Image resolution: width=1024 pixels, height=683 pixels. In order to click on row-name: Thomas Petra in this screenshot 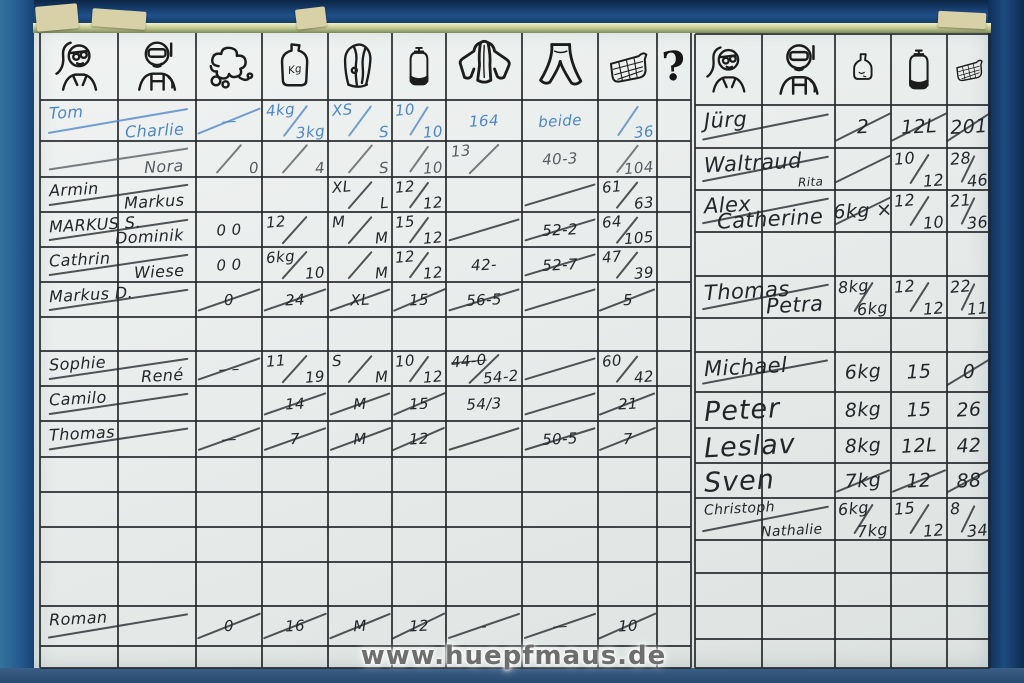, I will do `click(765, 297)`.